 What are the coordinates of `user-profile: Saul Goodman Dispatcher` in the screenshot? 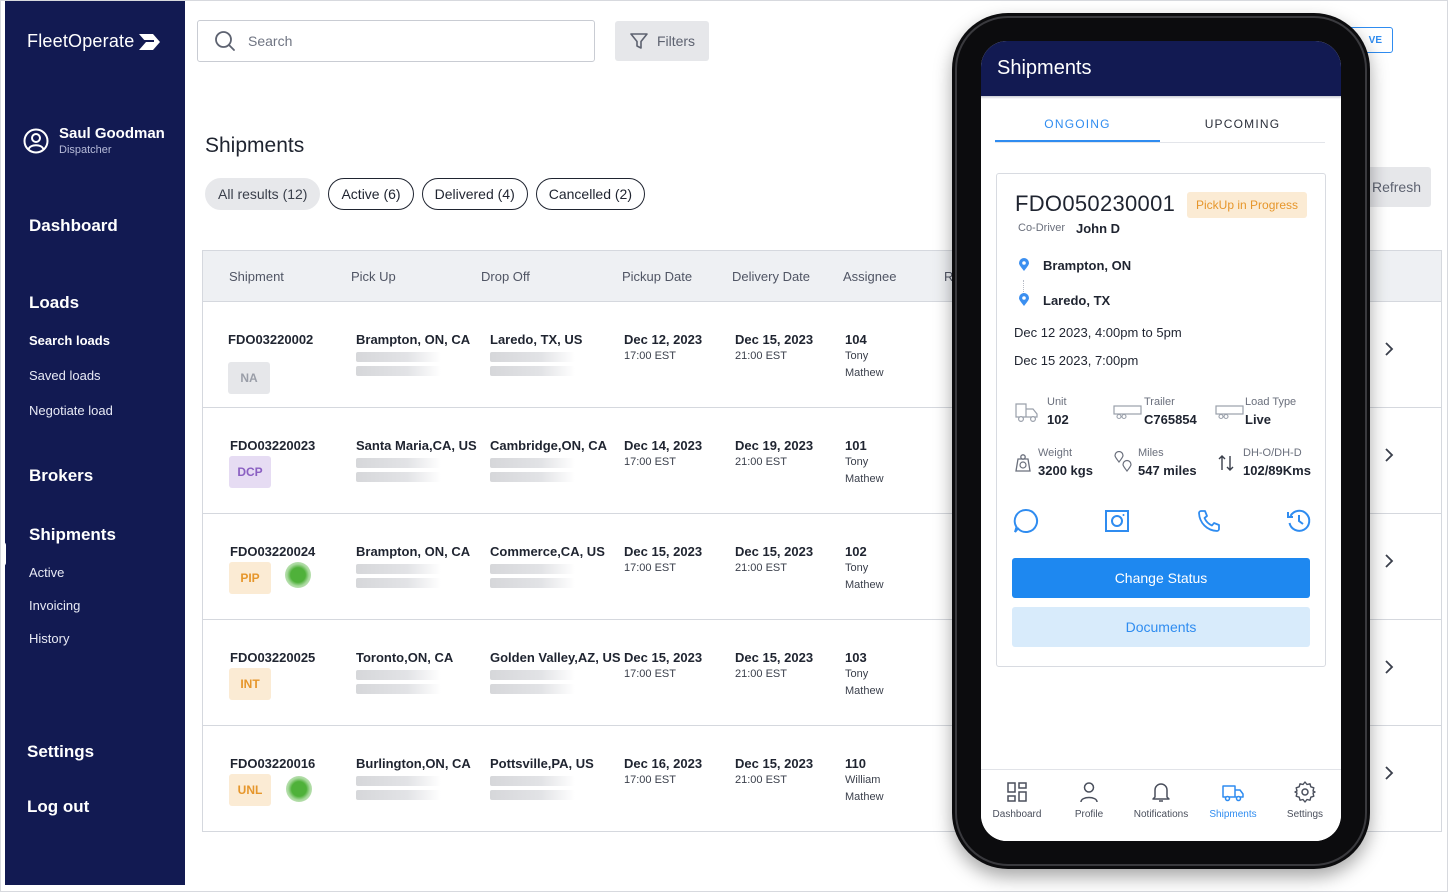 It's located at (94, 140).